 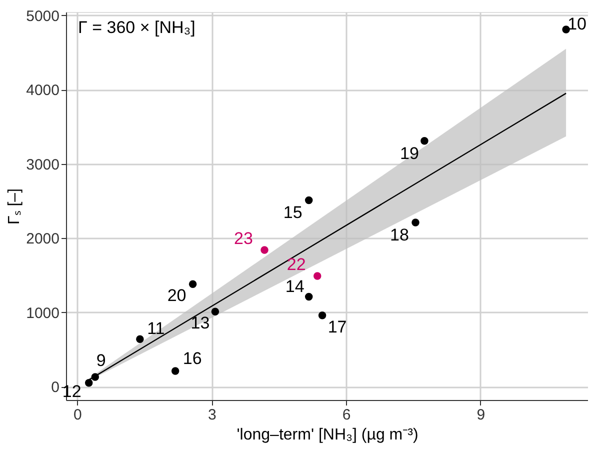 What do you see at coordinates (43, 165) in the screenshot?
I see `y-tick-label: 3000` at bounding box center [43, 165].